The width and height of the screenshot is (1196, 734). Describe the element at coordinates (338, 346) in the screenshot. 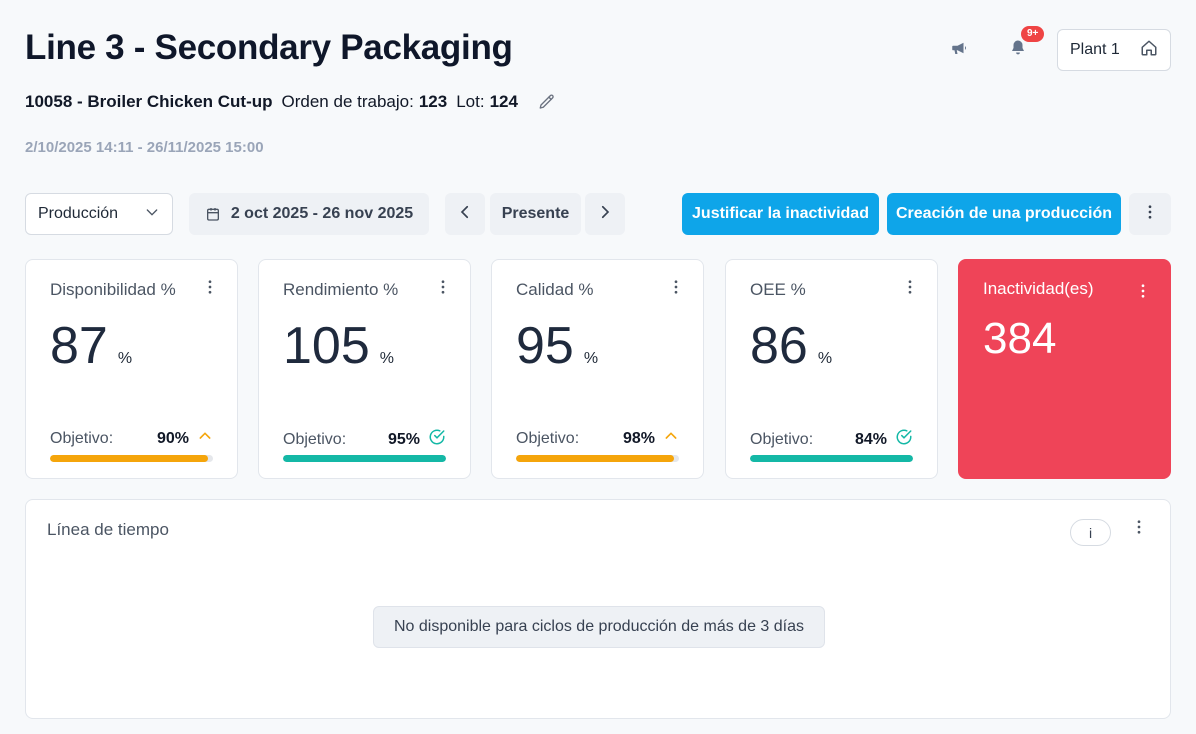

I see `kpi-value: 105%` at that location.